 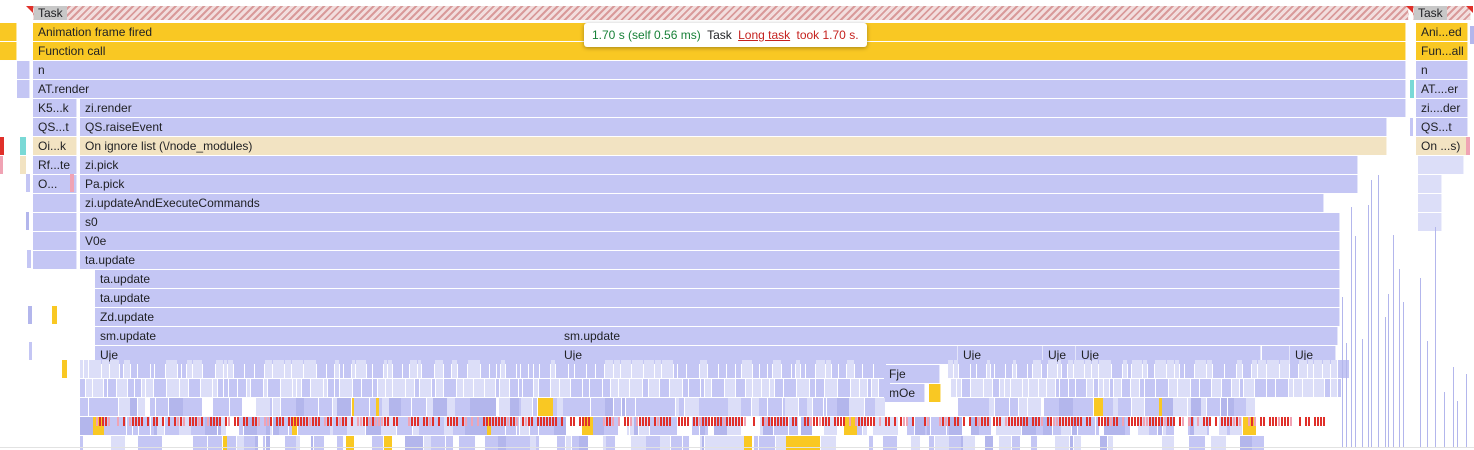 What do you see at coordinates (717, 279) in the screenshot?
I see `flame-frame: ta.update` at bounding box center [717, 279].